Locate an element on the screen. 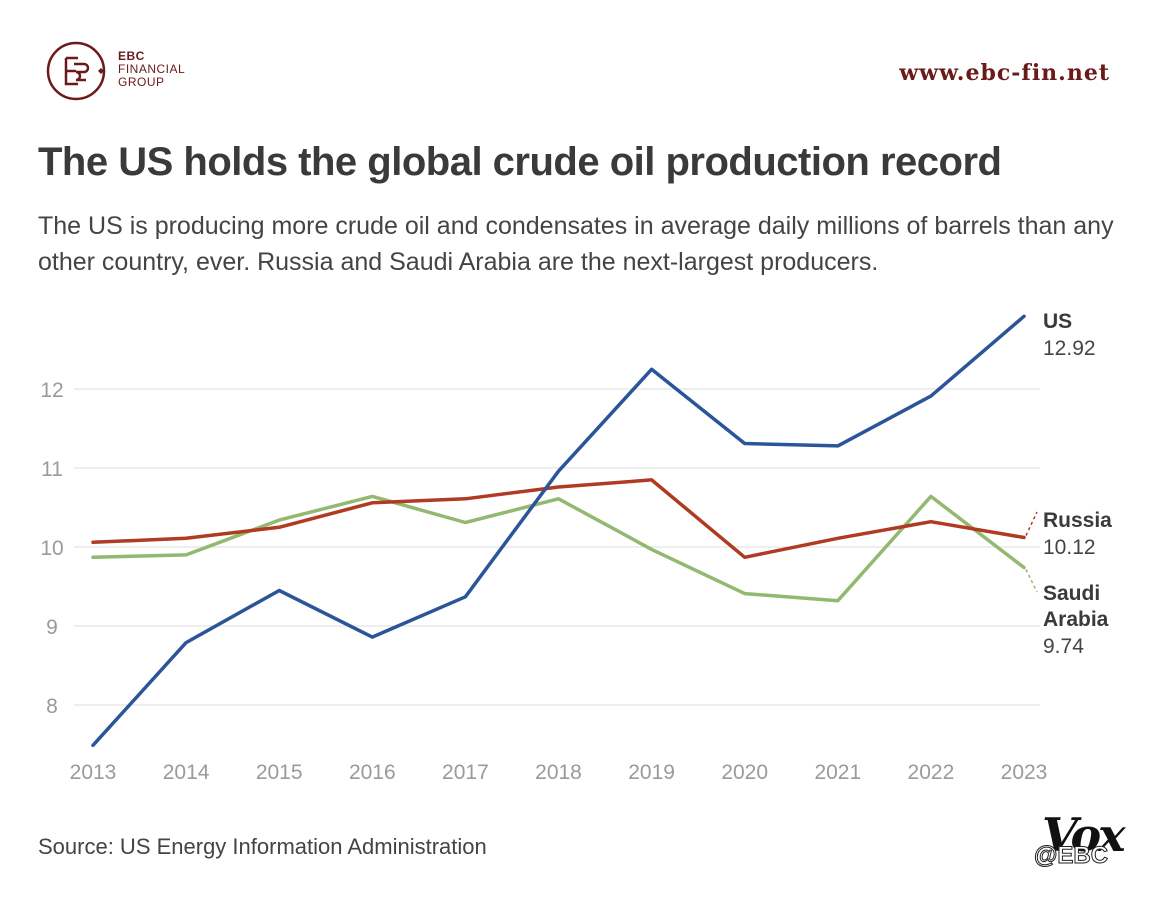  x-tick-label: 2017 is located at coordinates (465, 772).